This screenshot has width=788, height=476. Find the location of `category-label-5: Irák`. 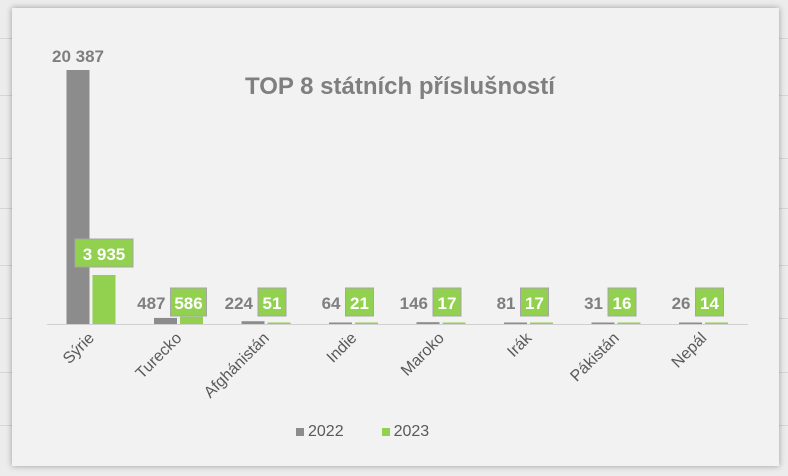

category-label-5: Irák is located at coordinates (520, 345).